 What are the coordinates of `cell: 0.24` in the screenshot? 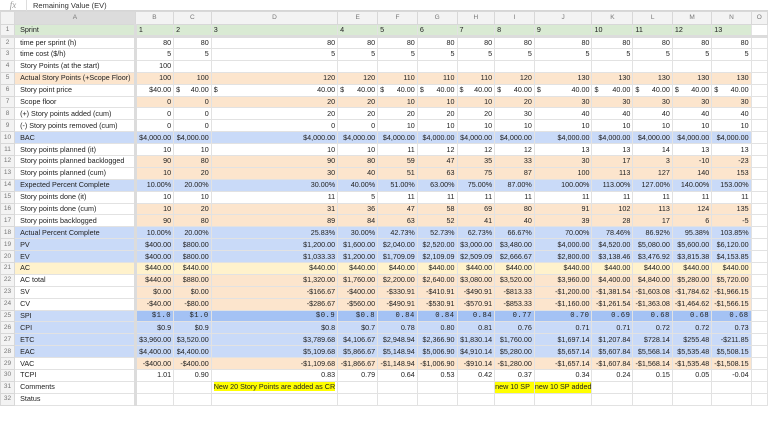 It's located at (612, 375).